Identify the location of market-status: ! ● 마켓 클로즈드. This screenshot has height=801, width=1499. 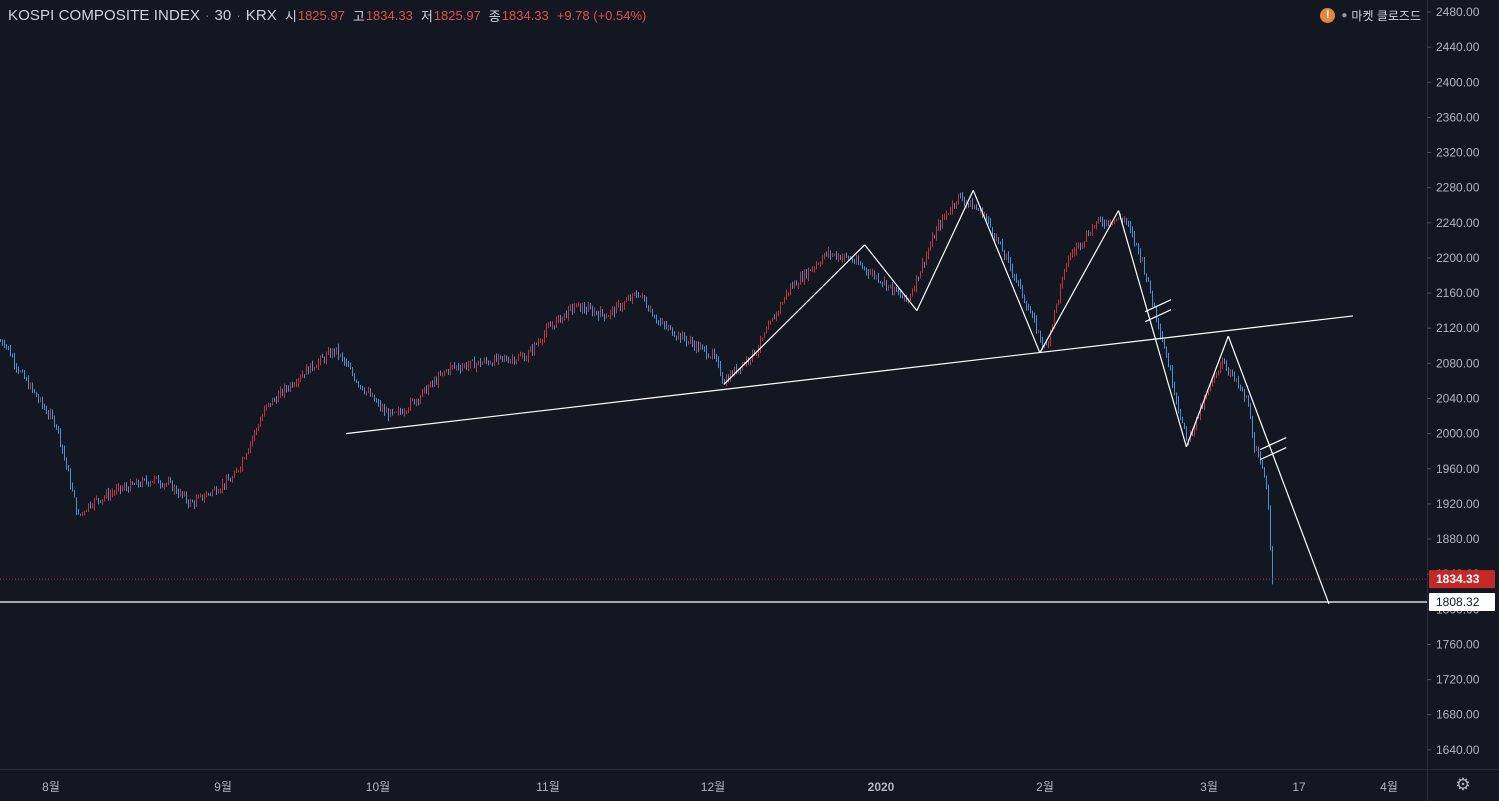
(1370, 15).